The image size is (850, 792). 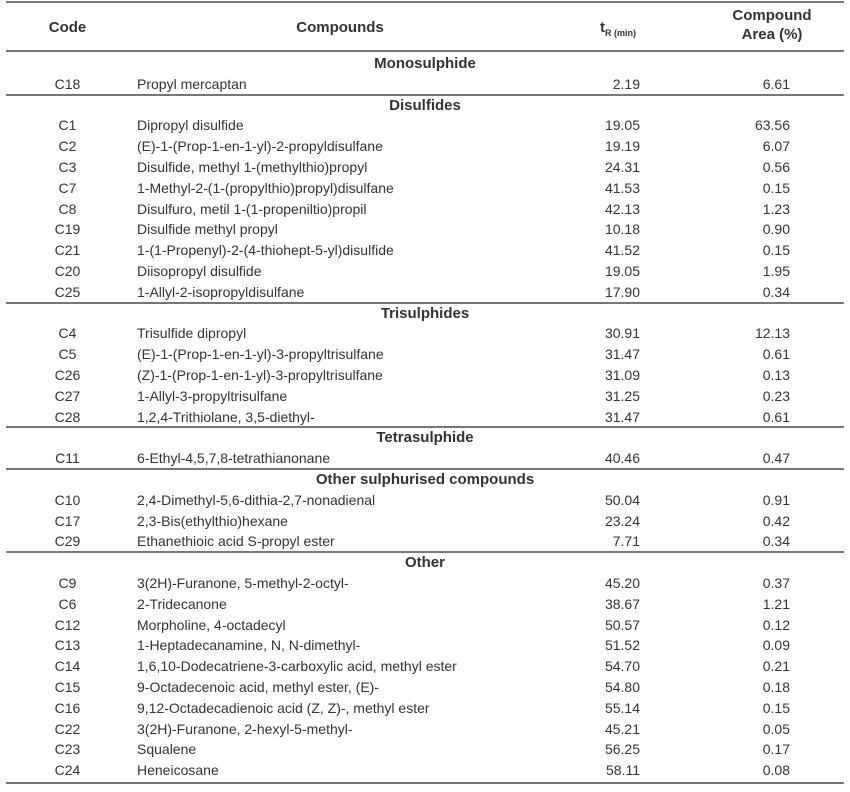 What do you see at coordinates (623, 770) in the screenshot?
I see `retention-time: 58.11` at bounding box center [623, 770].